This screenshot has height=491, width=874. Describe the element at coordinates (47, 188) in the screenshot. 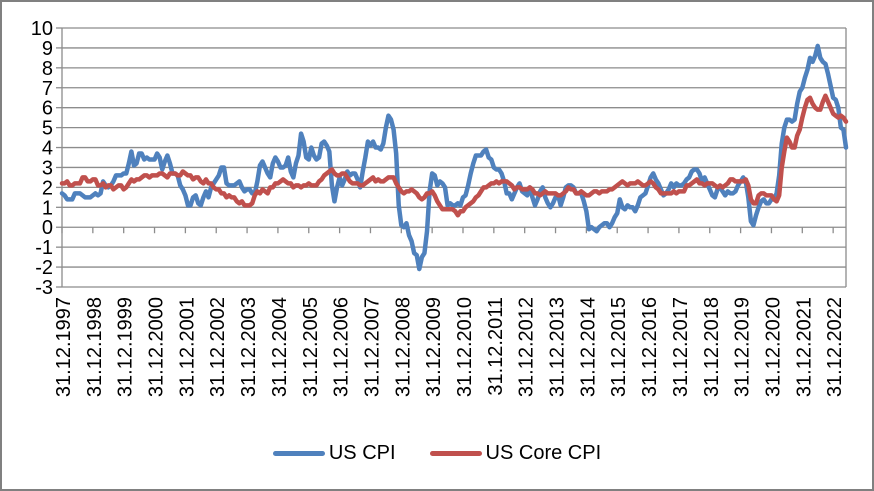

I see `y-tick-label: 2` at that location.